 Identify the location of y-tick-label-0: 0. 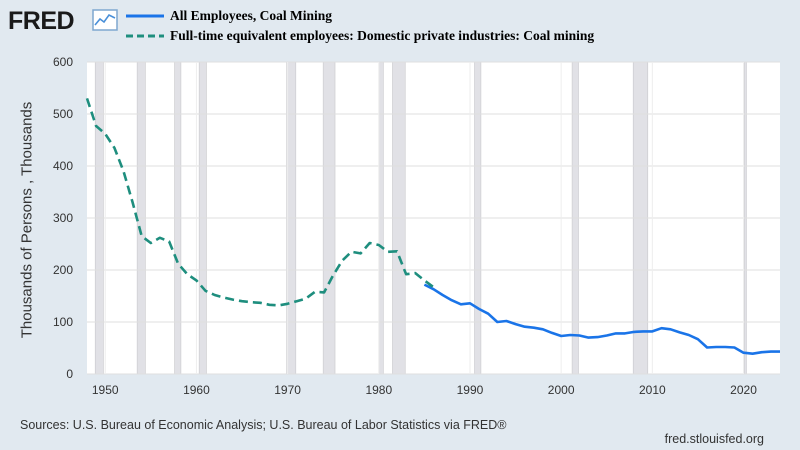
(69, 374).